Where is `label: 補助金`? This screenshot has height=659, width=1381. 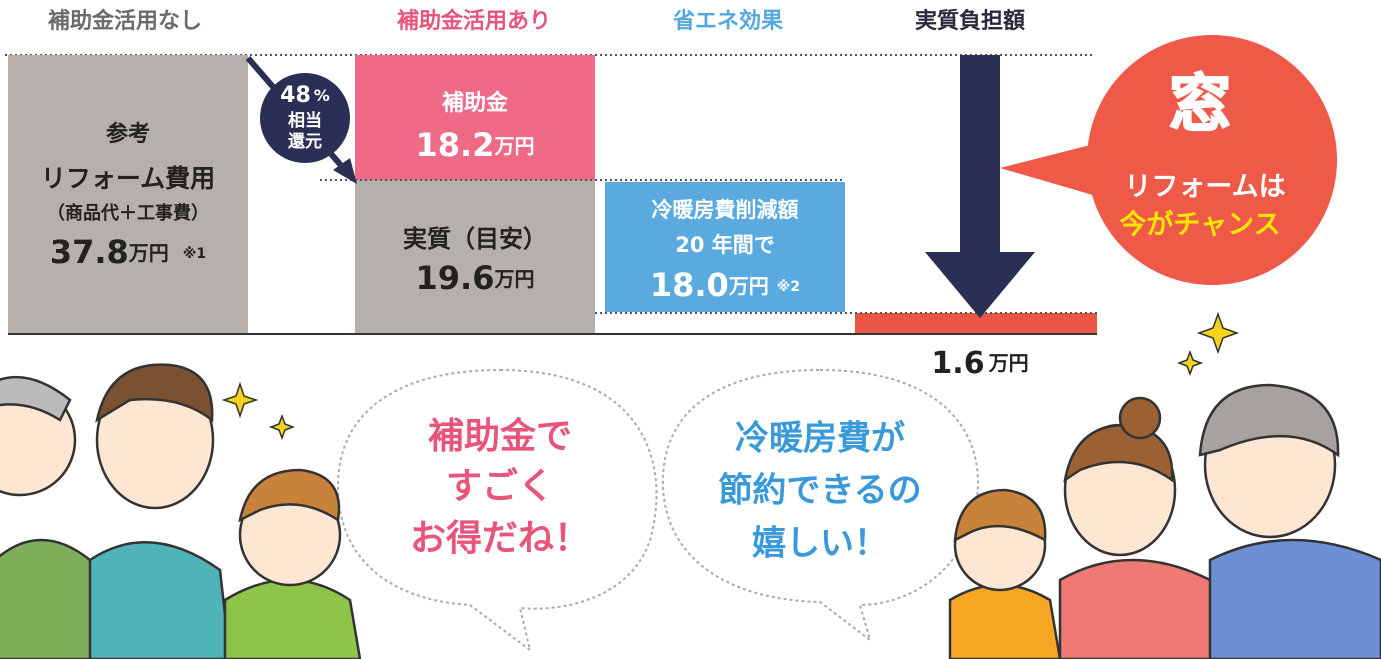 label: 補助金 is located at coordinates (475, 103).